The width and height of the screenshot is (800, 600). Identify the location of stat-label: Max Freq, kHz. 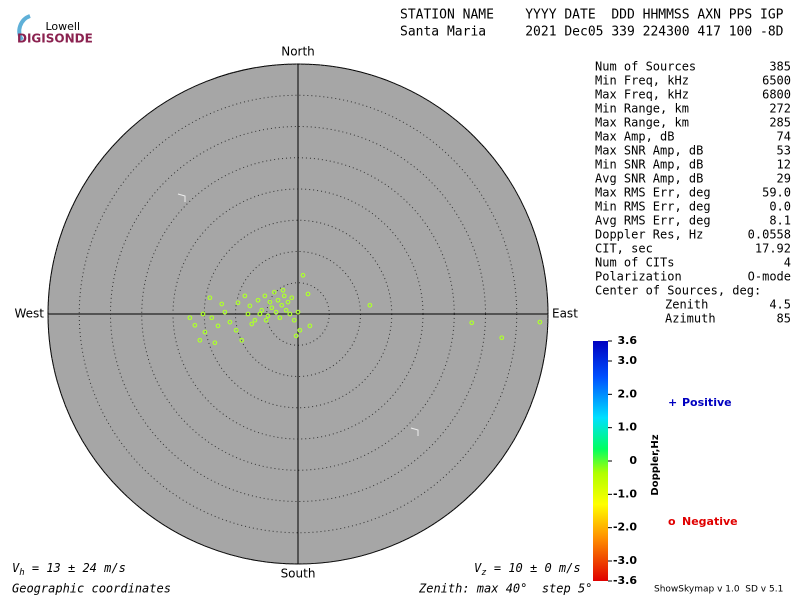
(642, 95).